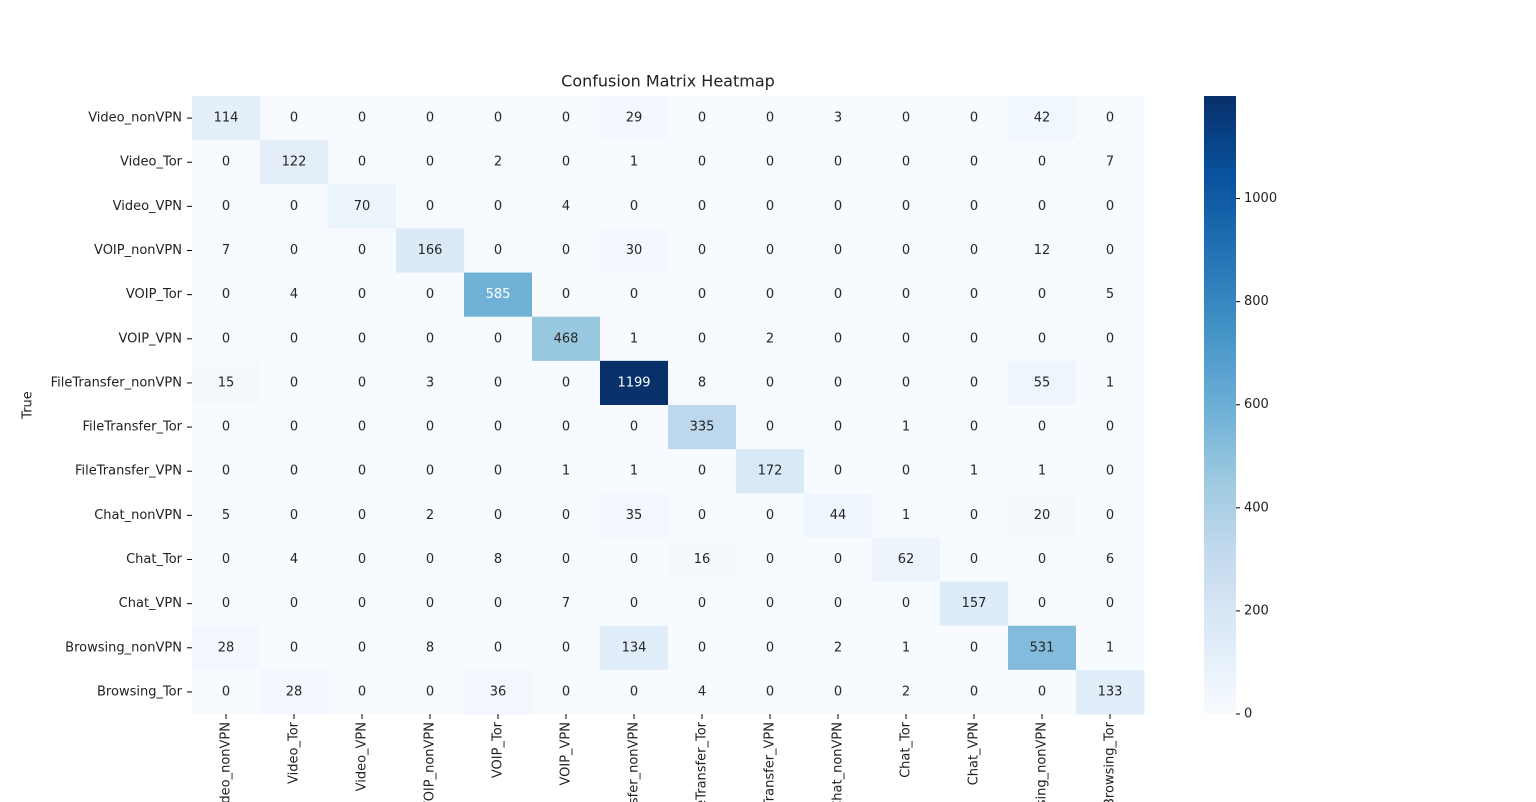 This screenshot has width=1536, height=802. I want to click on cell-label: 531, so click(1042, 647).